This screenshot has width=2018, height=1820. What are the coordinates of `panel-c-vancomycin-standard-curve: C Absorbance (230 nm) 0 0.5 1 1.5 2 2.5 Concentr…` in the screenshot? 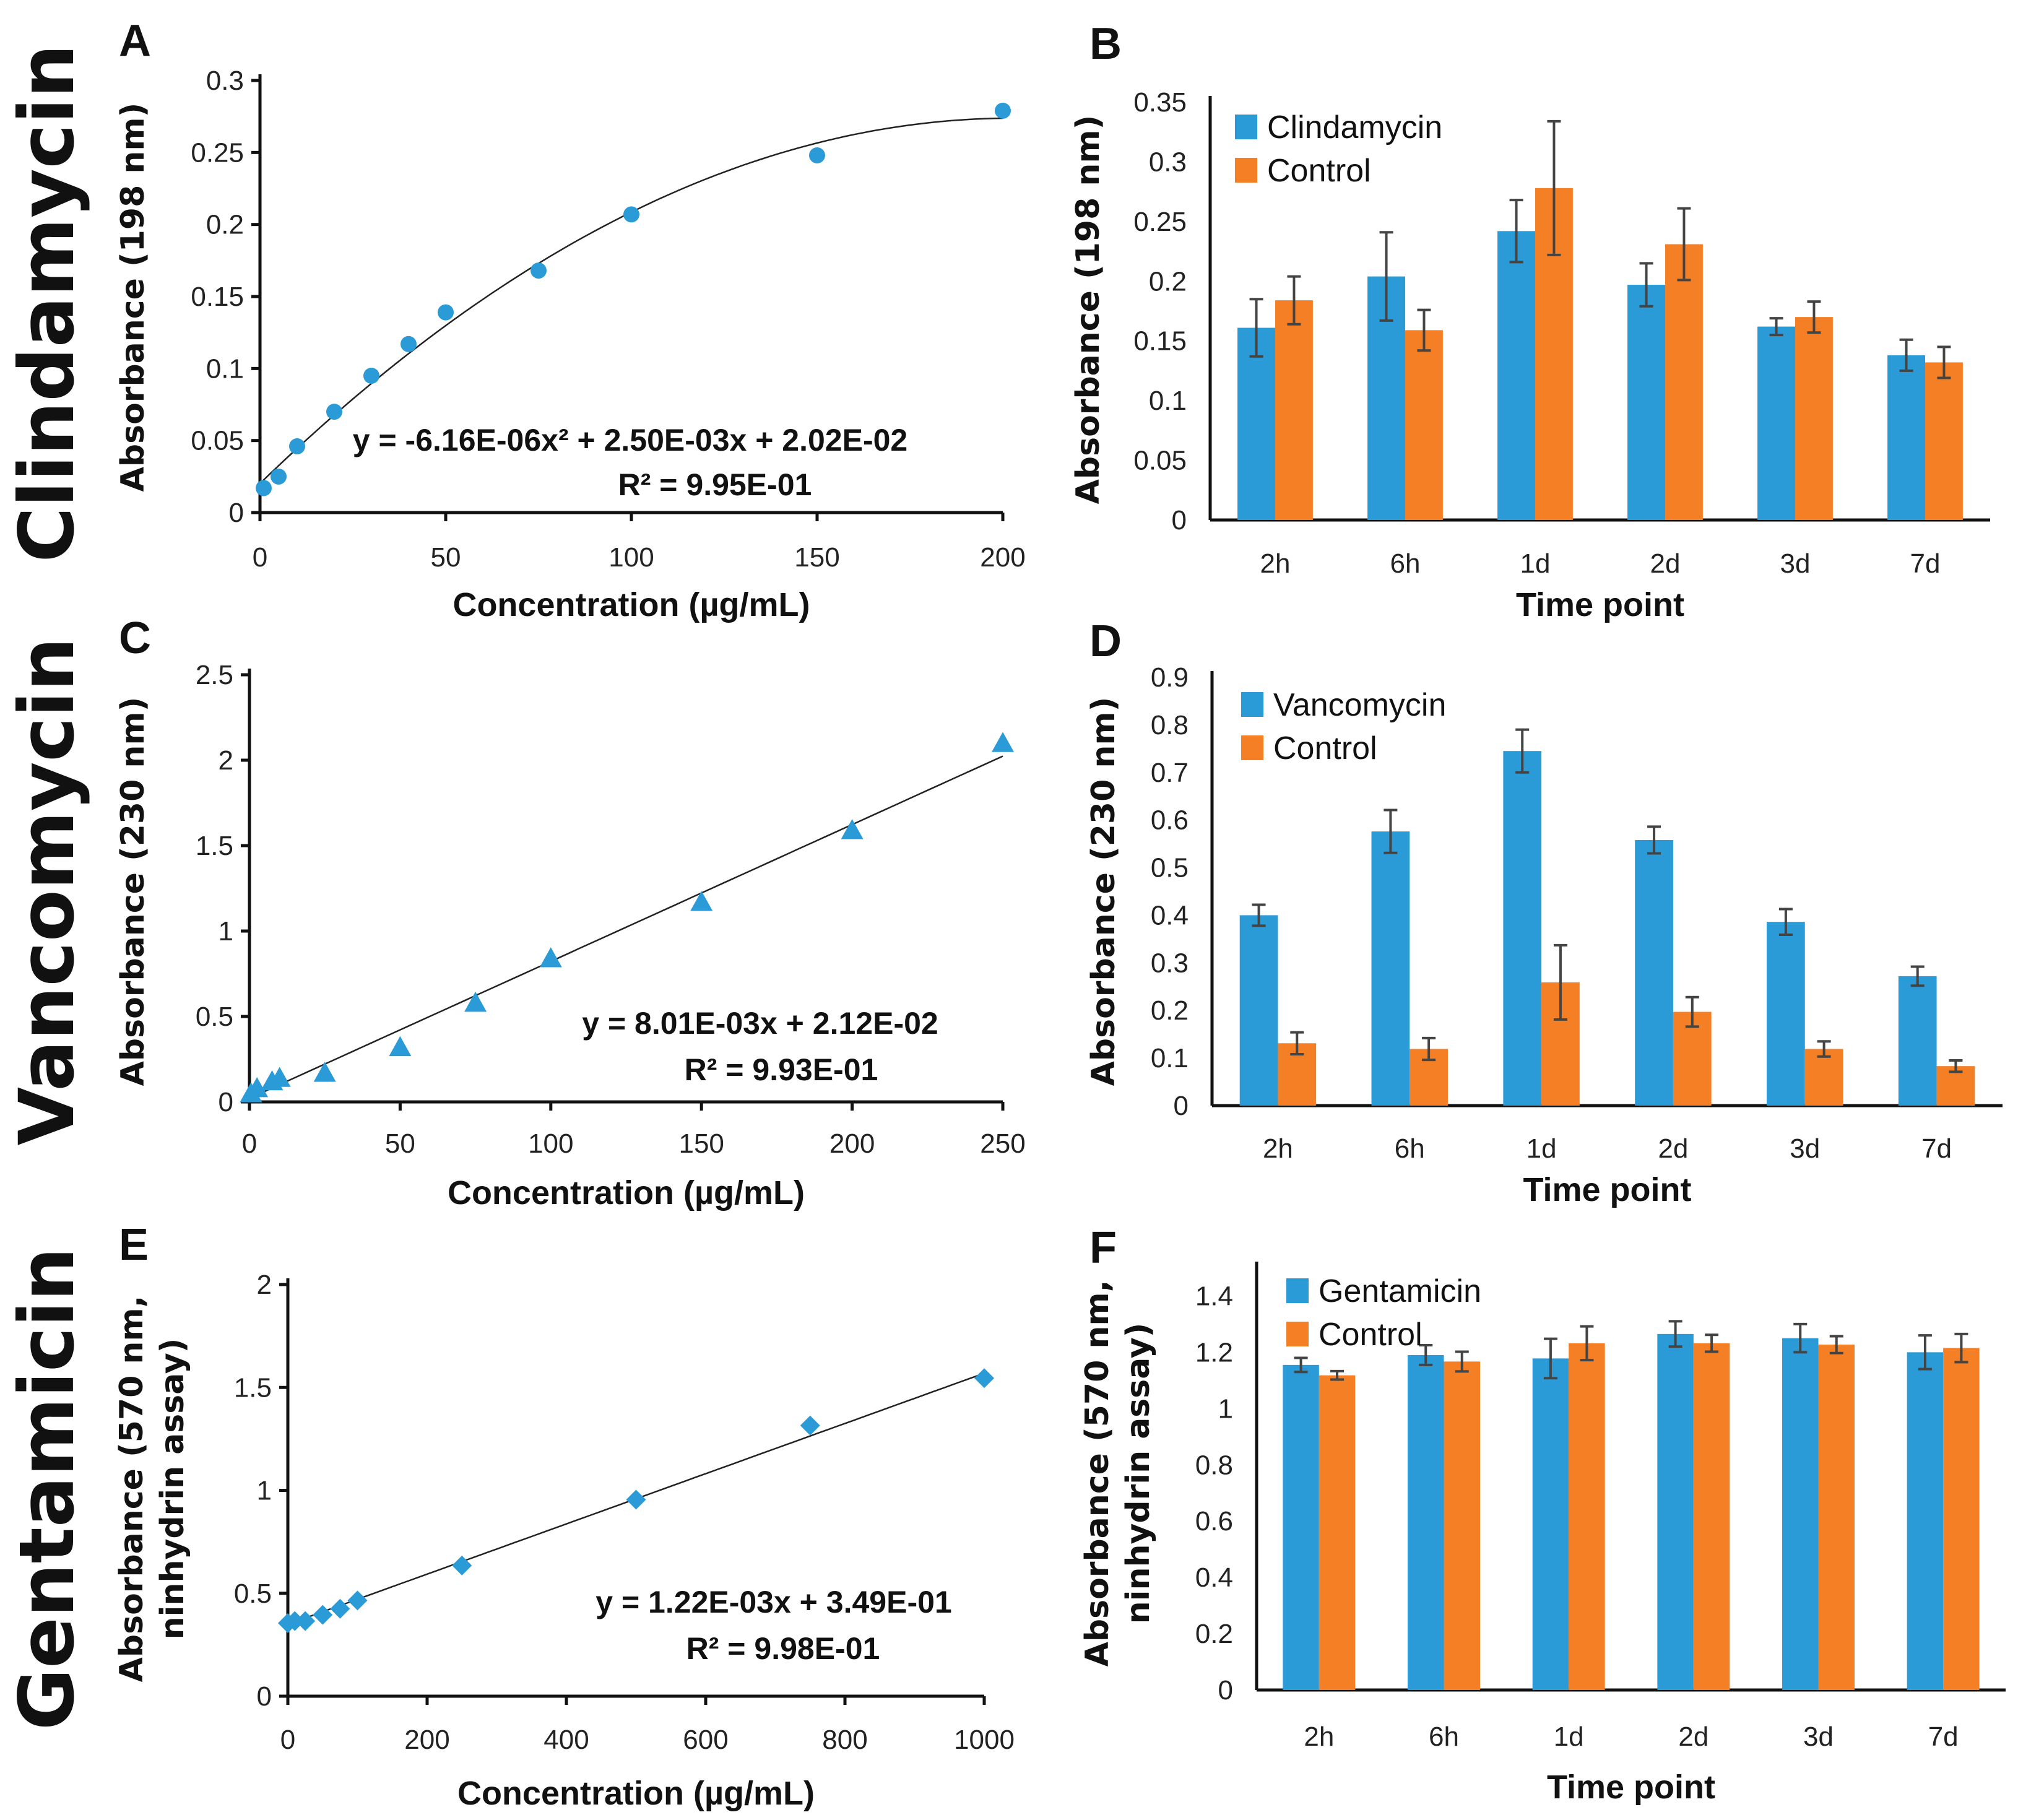 It's located at (570, 912).